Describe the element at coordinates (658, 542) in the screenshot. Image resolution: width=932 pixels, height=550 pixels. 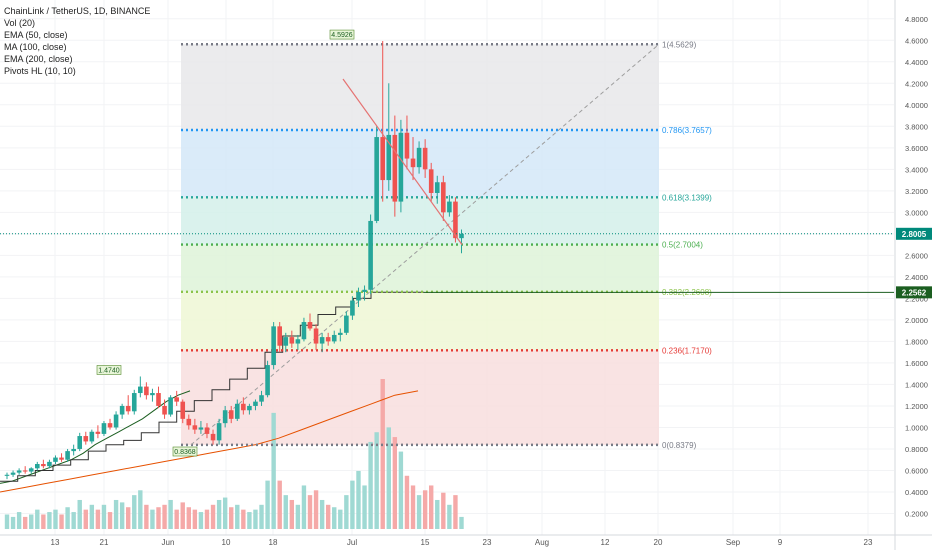
I see `x-tick-label: 20` at that location.